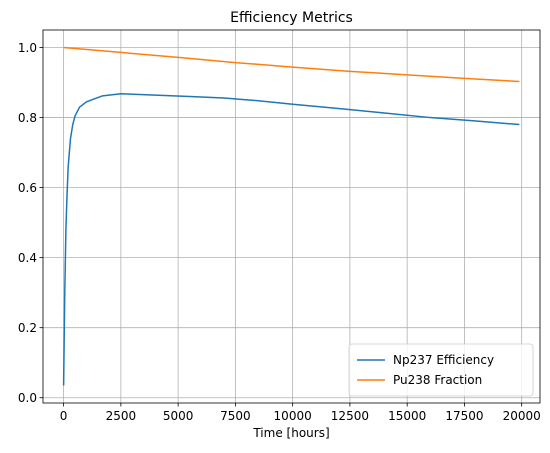 Image resolution: width=550 pixels, height=453 pixels. I want to click on y-tick-label: 0.2, so click(27, 328).